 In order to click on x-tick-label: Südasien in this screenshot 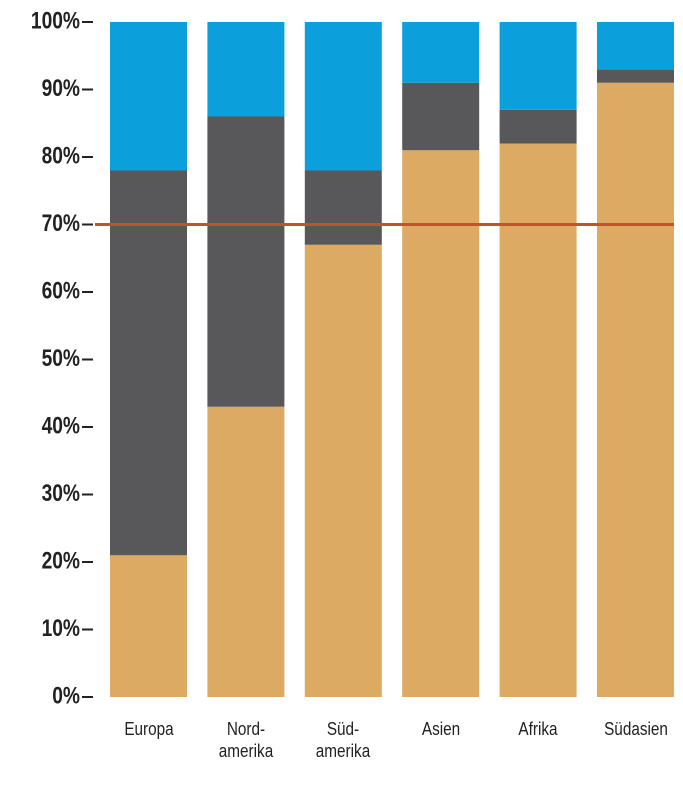, I will do `click(635, 729)`.